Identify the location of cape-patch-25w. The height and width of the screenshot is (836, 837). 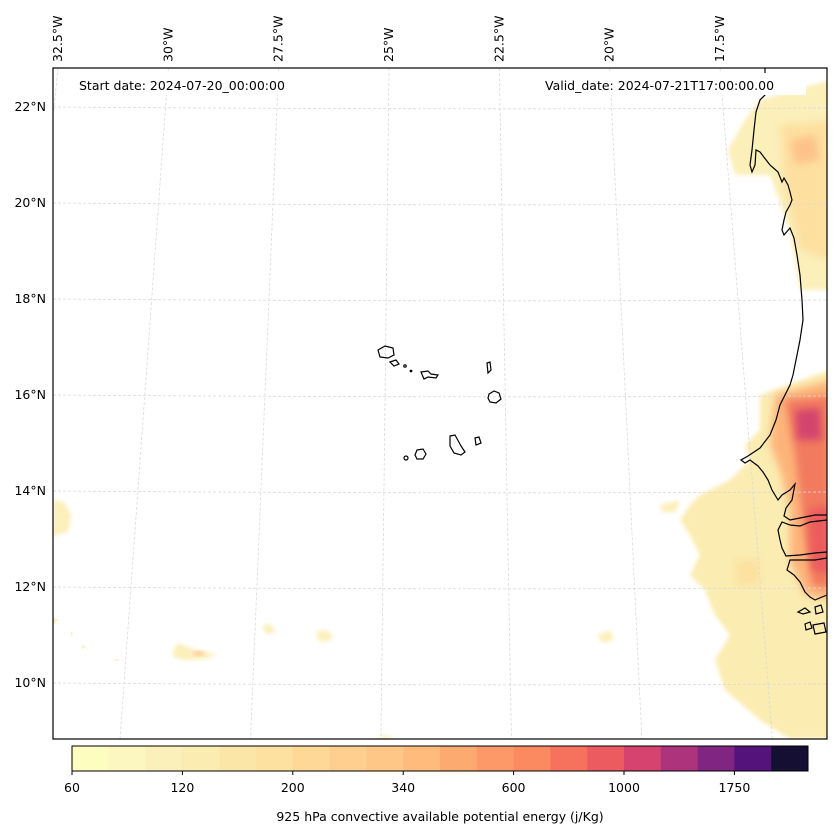
(325, 636).